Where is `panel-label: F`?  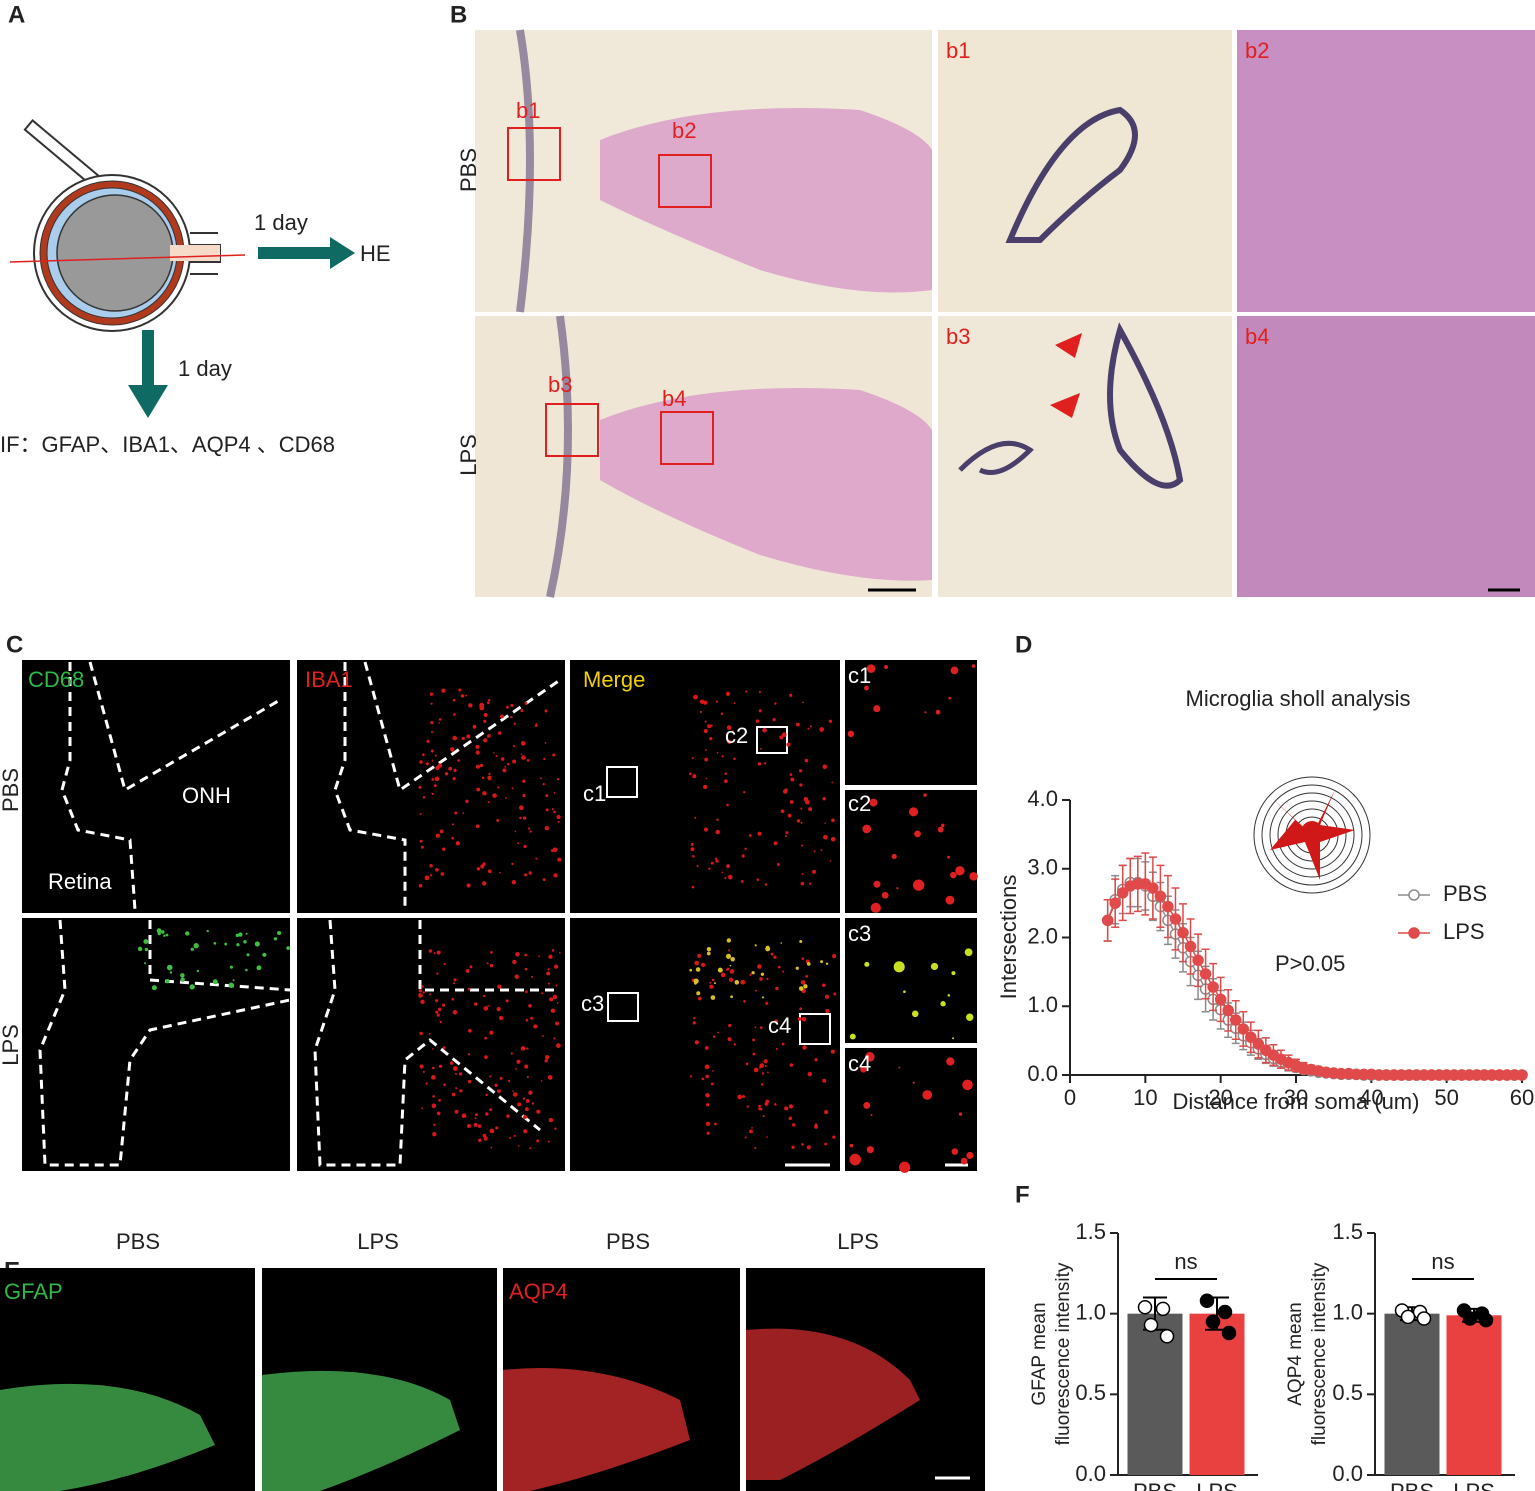
panel-label: F is located at coordinates (1022, 1194).